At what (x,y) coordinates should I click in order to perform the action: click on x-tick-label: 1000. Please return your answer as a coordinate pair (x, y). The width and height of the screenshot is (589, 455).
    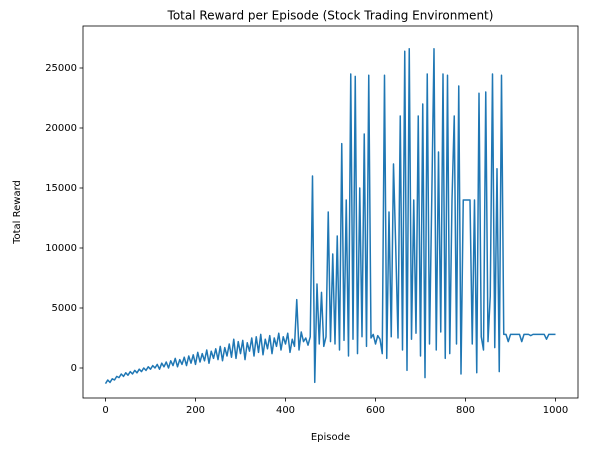
    Looking at the image, I should click on (555, 410).